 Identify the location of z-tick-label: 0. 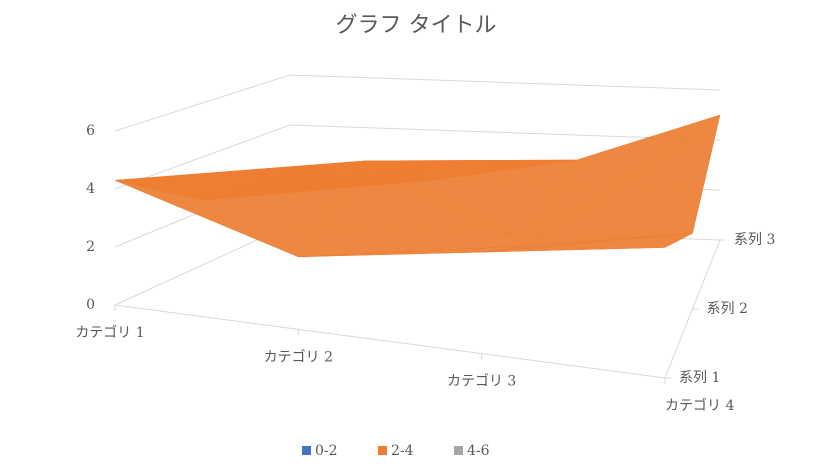
(90, 305).